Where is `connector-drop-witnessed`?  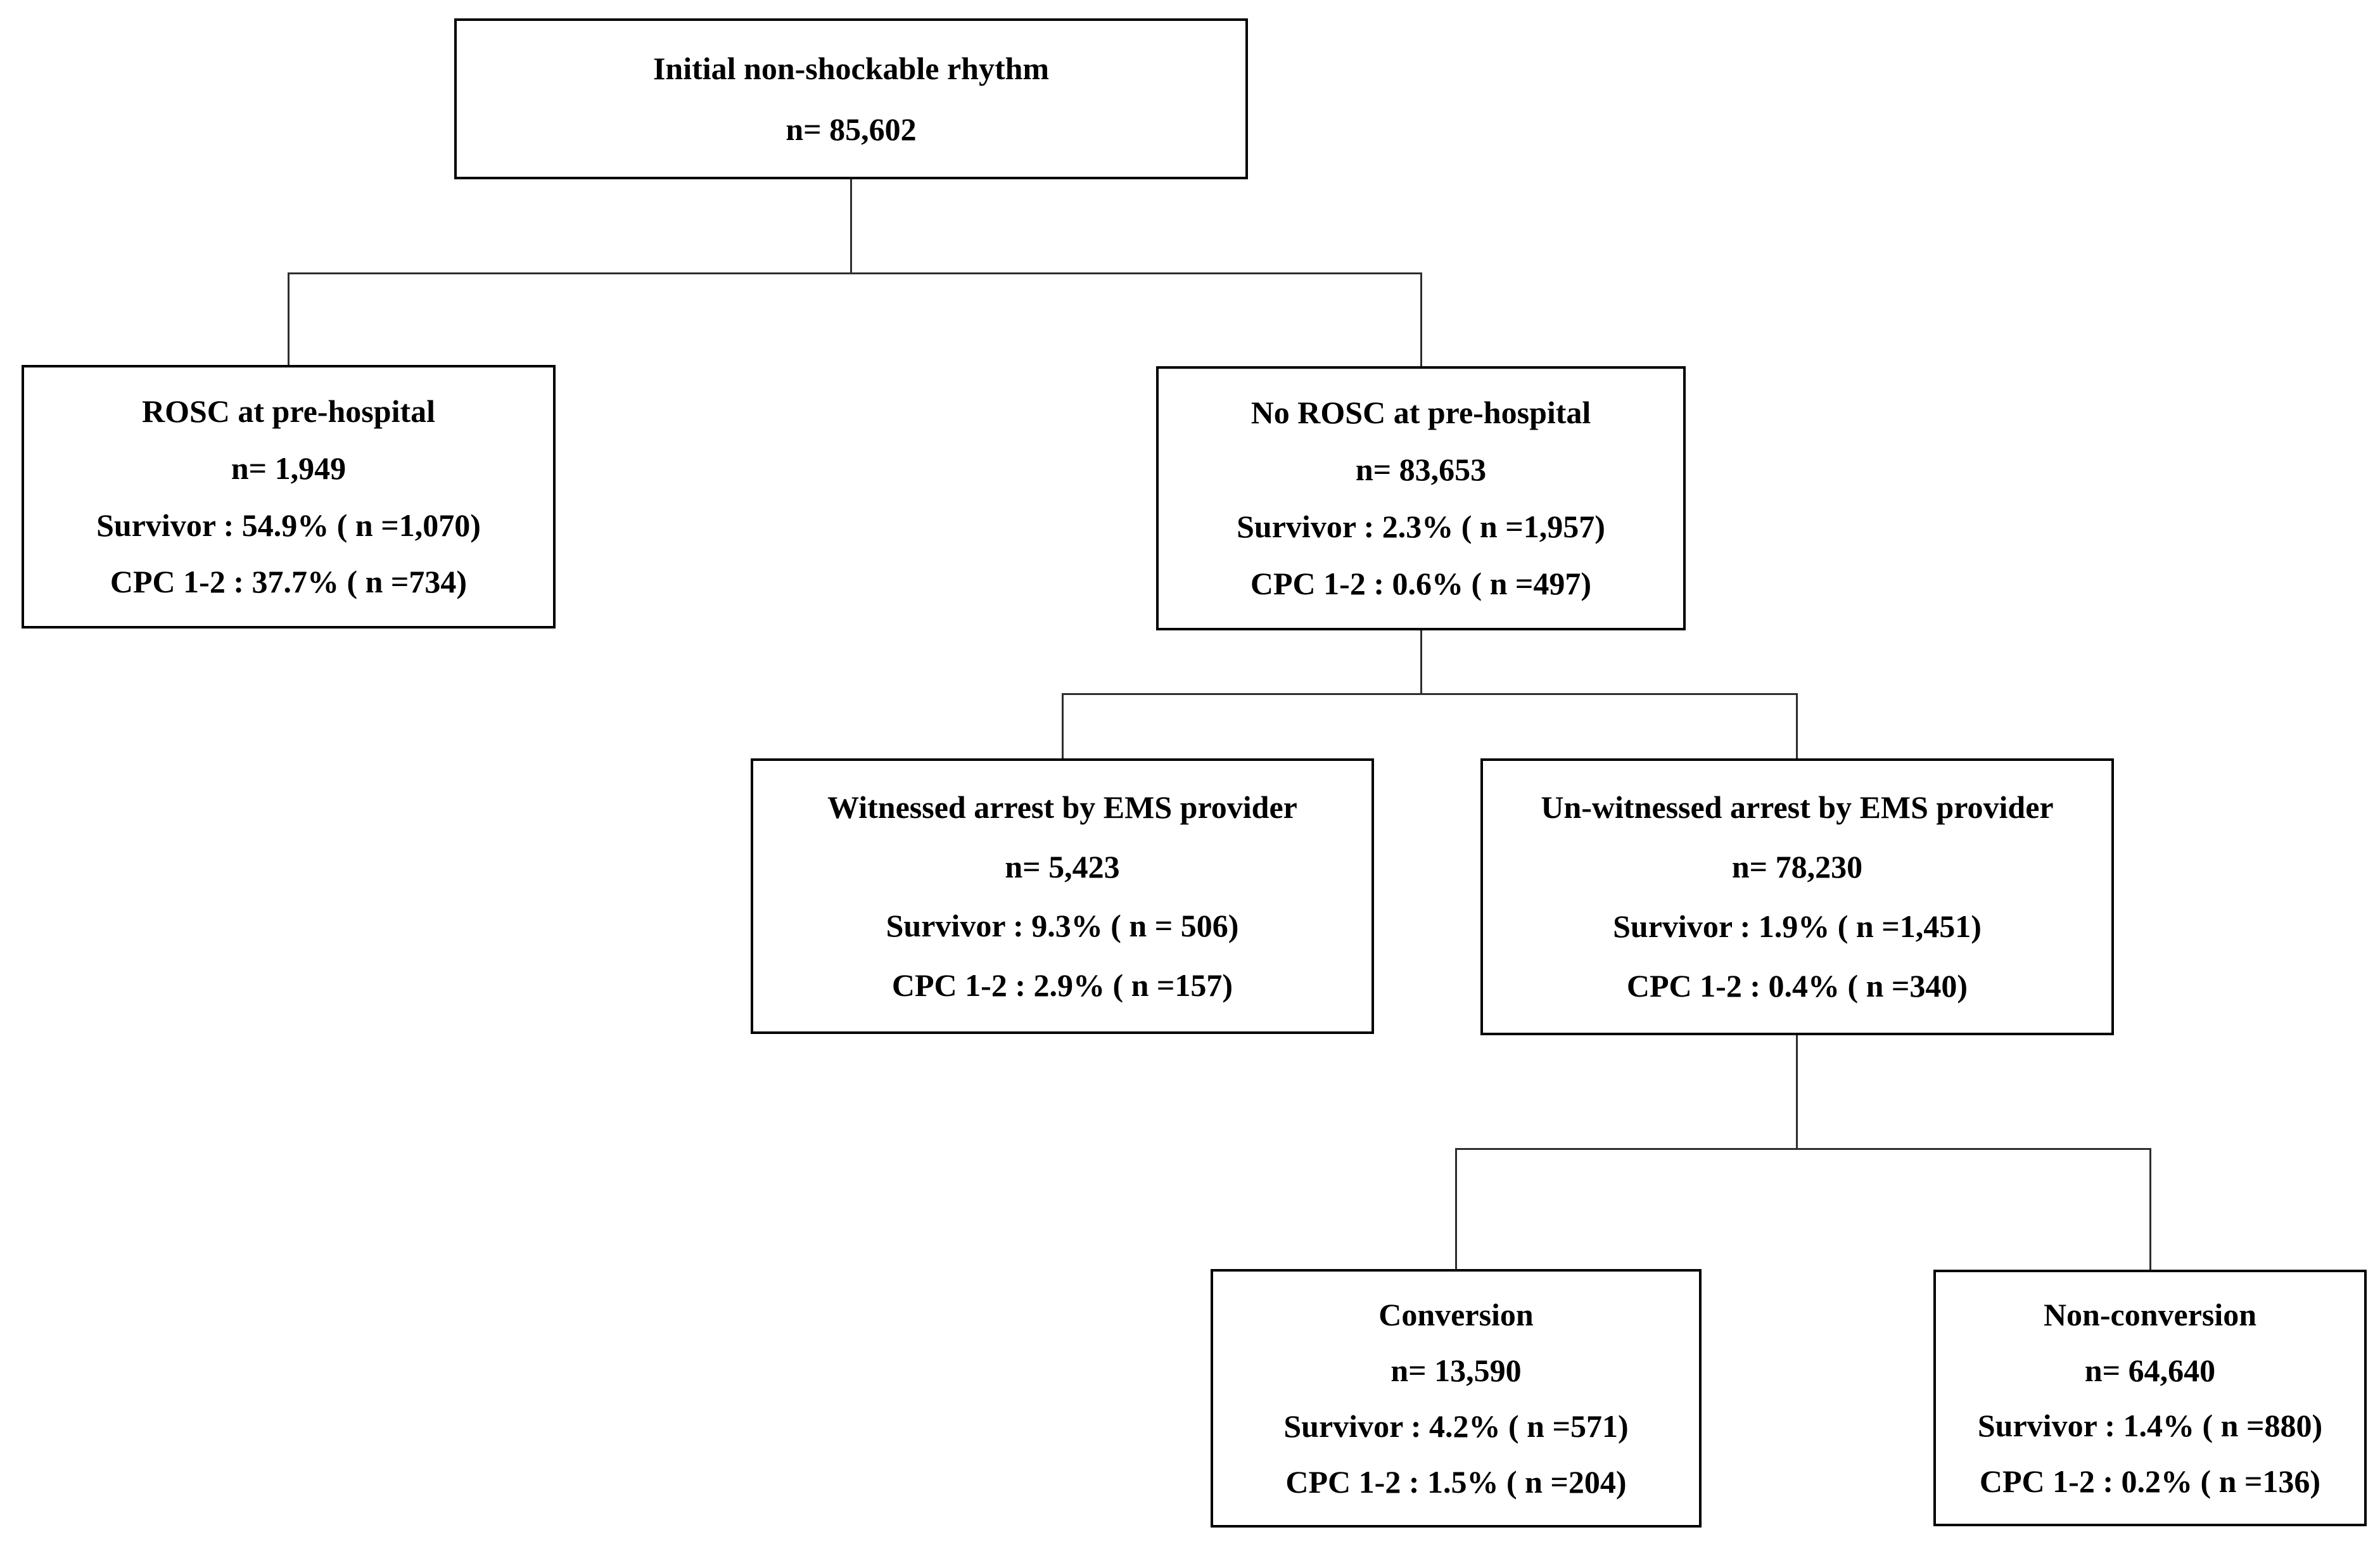
connector-drop-witnessed is located at coordinates (1063, 725).